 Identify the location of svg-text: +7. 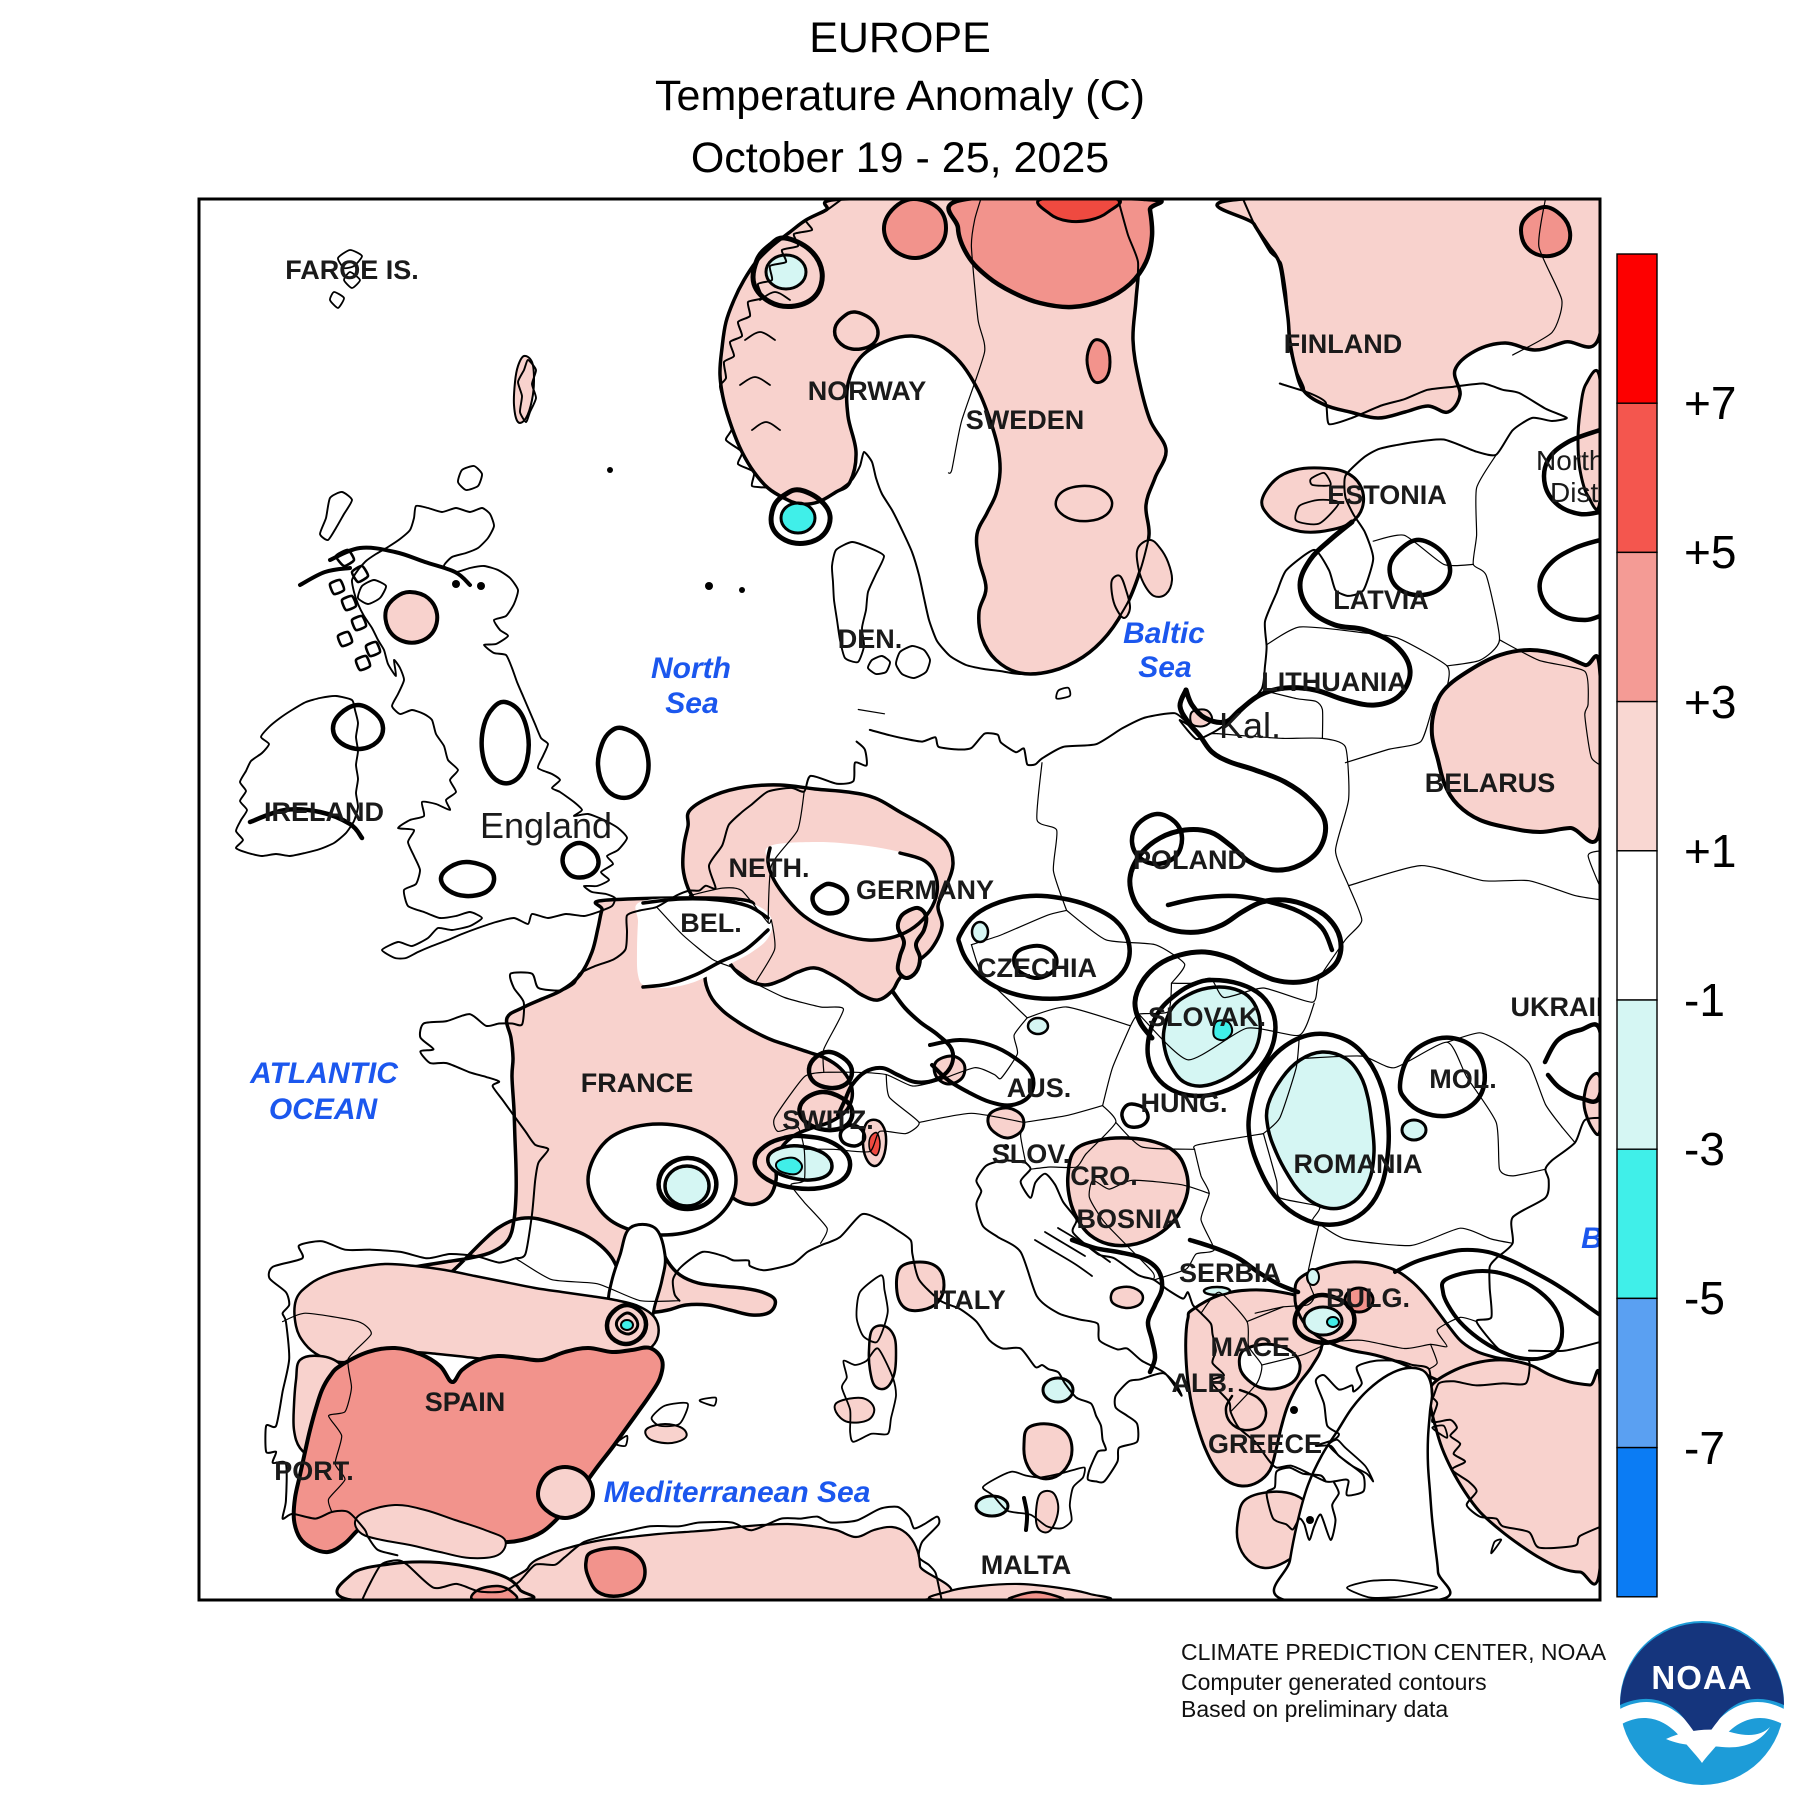
(1710, 403).